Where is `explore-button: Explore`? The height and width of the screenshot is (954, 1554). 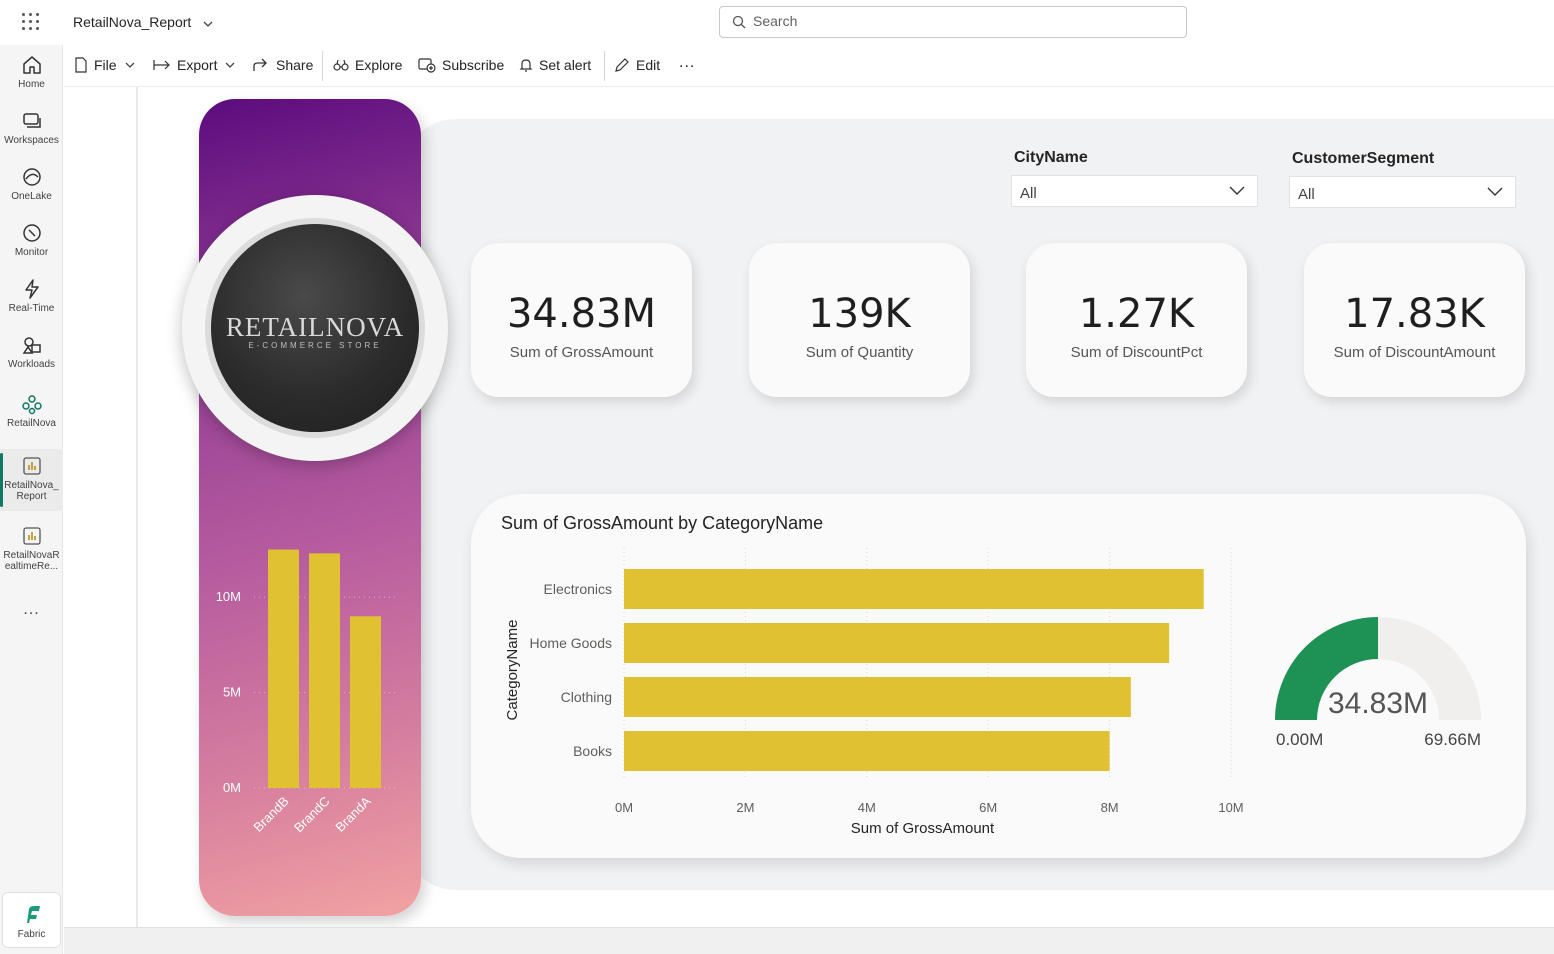 explore-button: Explore is located at coordinates (367, 65).